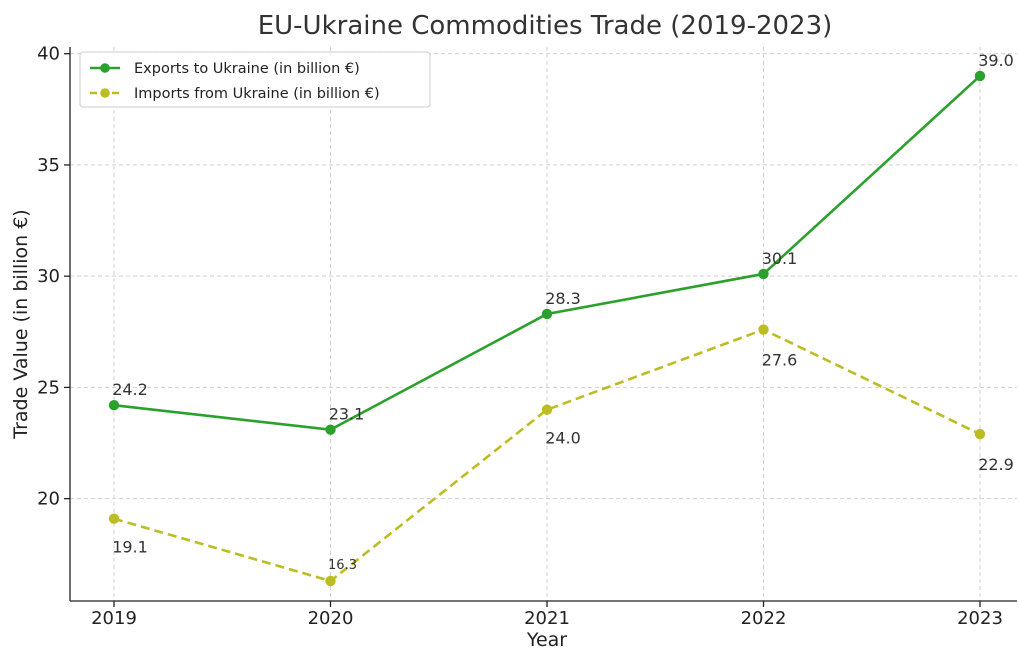 Image resolution: width=1019 pixels, height=648 pixels. I want to click on data-label-exports: 30.1, so click(780, 258).